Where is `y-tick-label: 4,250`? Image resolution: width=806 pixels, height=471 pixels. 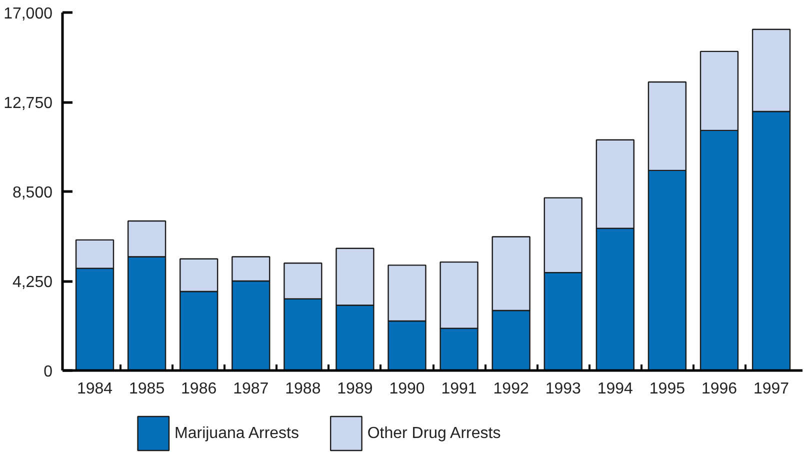 y-tick-label: 4,250 is located at coordinates (32, 282).